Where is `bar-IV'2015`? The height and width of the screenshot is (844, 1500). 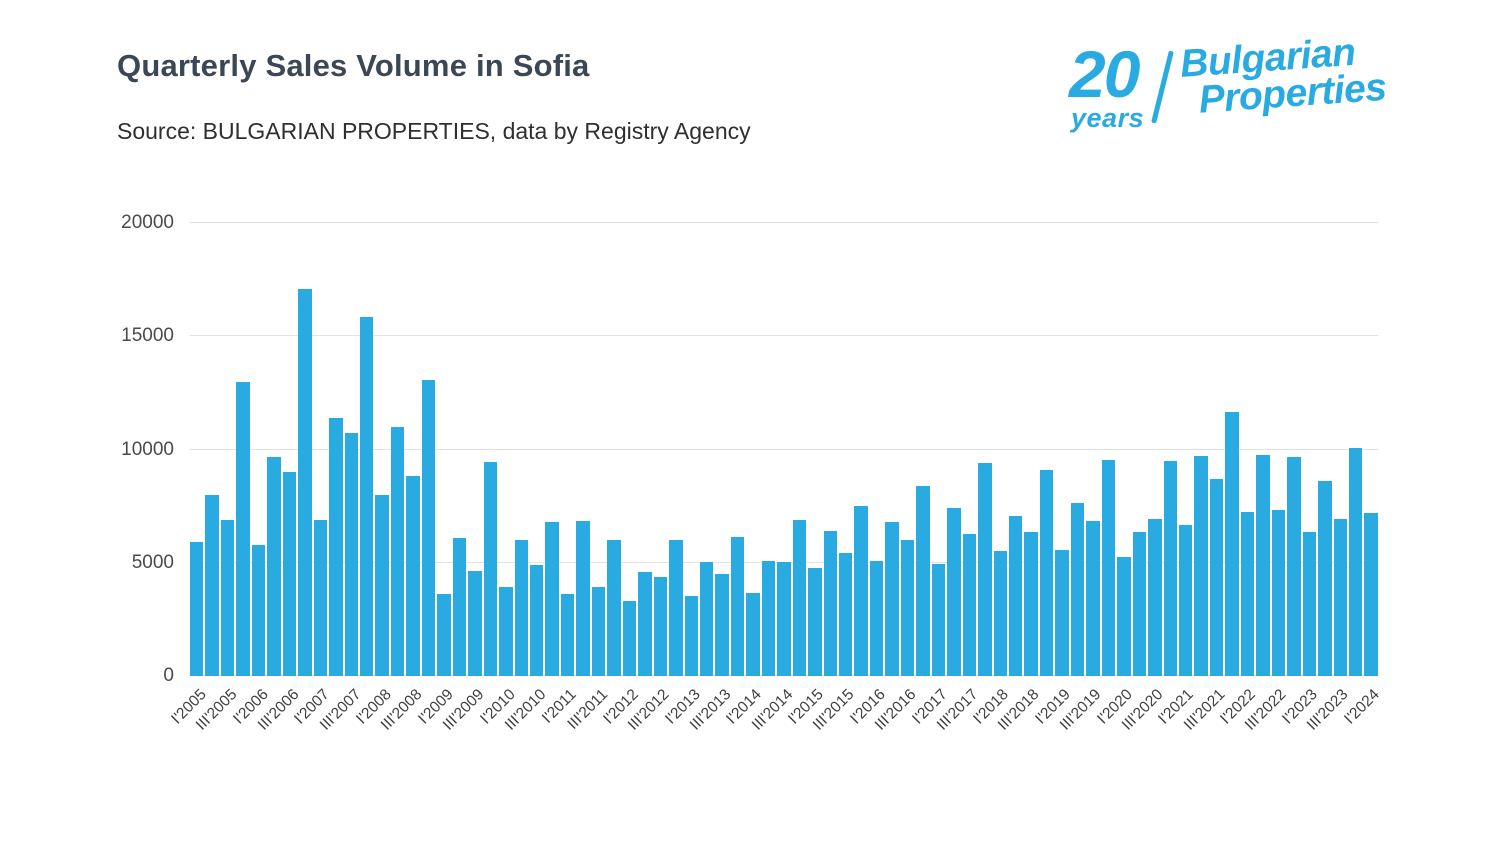 bar-IV'2015 is located at coordinates (861, 591).